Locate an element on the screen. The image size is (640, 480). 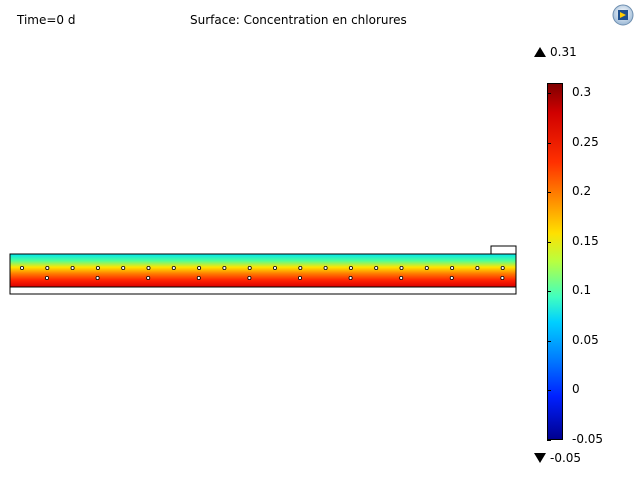
colorbar is located at coordinates (555, 261).